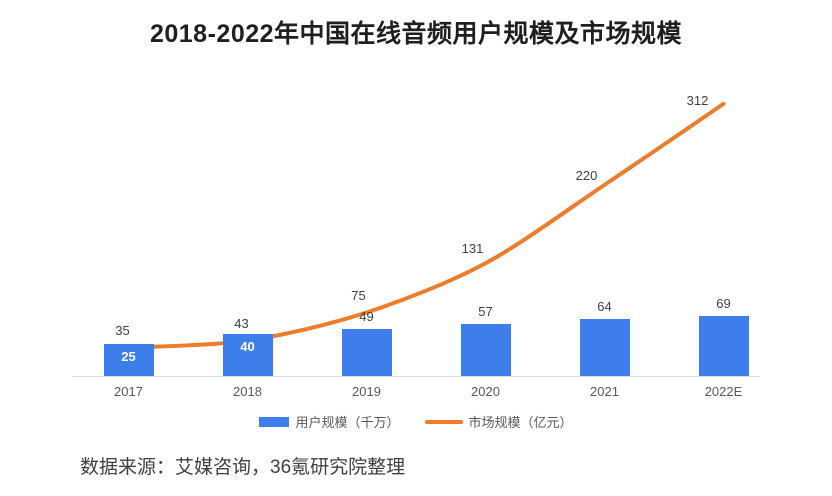  What do you see at coordinates (472, 249) in the screenshot?
I see `line-value-label: 131` at bounding box center [472, 249].